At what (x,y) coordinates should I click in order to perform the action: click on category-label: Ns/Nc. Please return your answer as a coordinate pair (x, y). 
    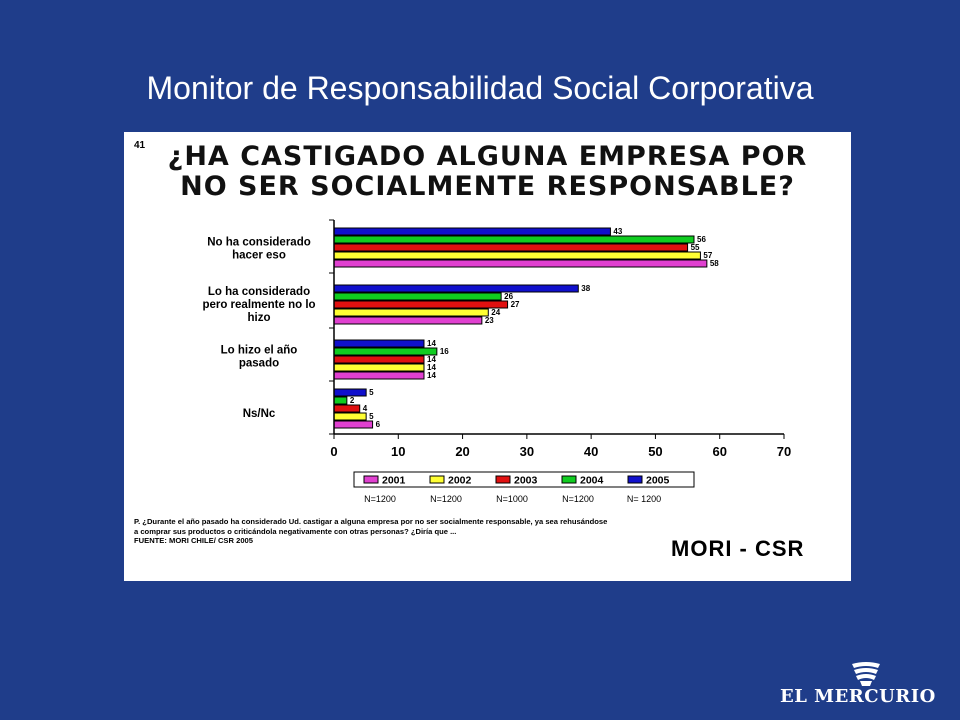
    Looking at the image, I should click on (259, 414).